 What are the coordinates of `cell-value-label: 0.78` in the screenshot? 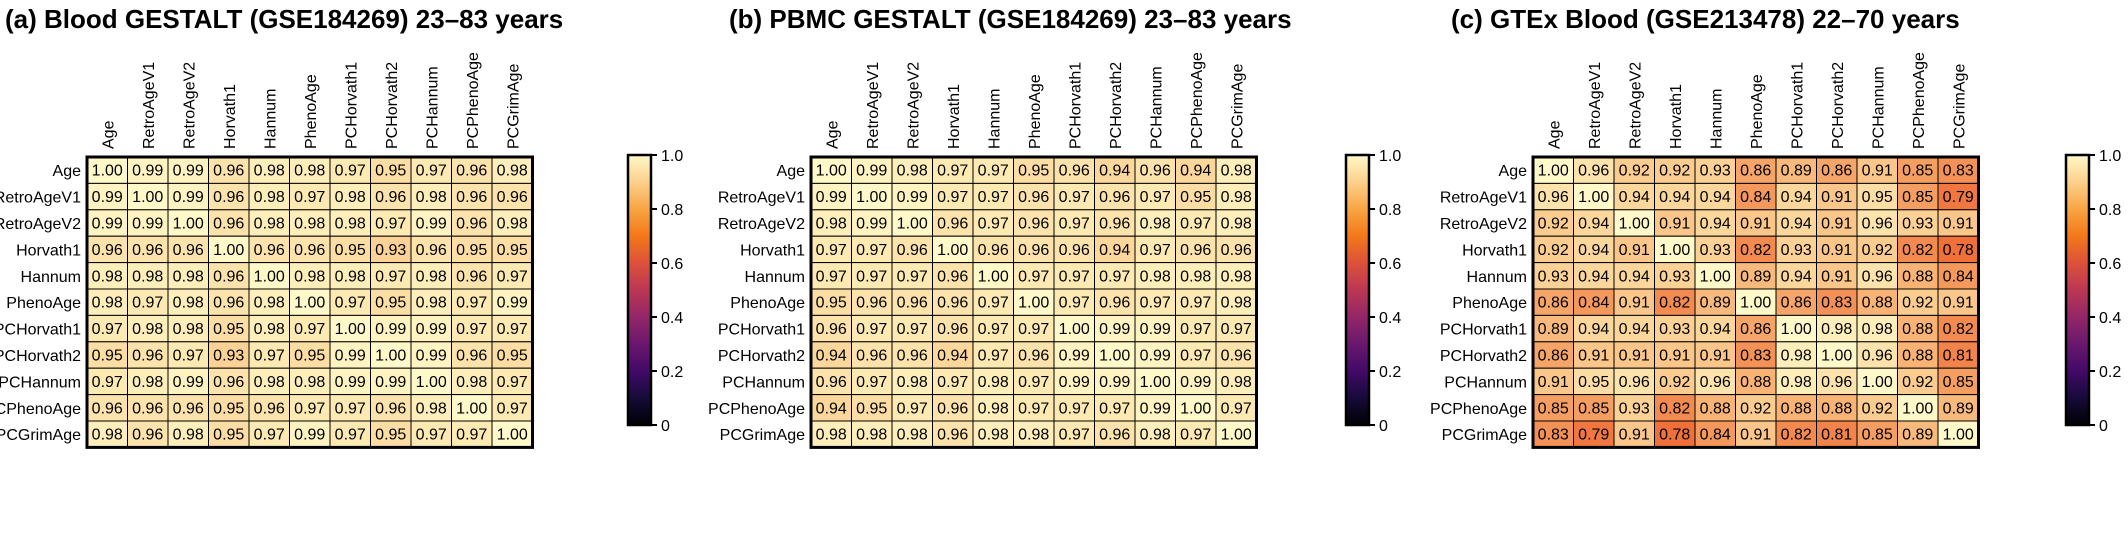 It's located at (1958, 250).